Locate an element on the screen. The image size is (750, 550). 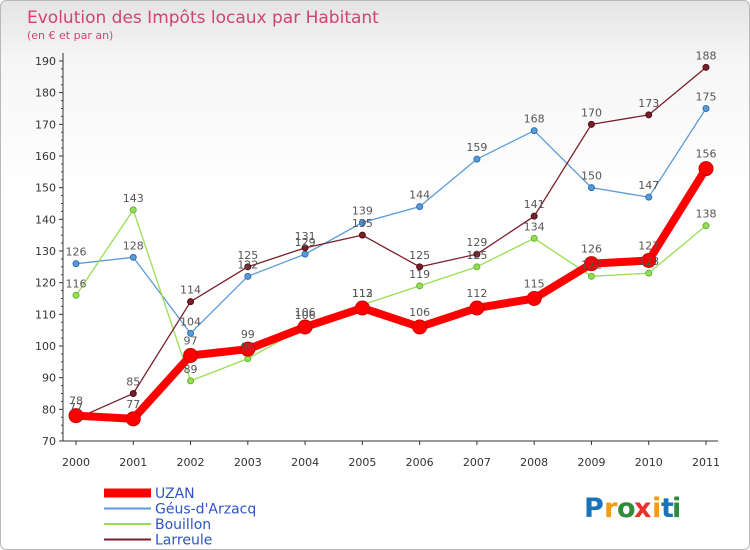
data-label: 113 is located at coordinates (362, 293).